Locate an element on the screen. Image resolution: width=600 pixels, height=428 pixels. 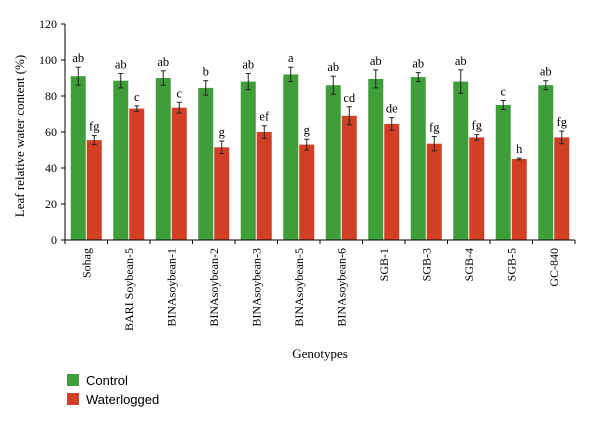
y-axis-ticks: 0 20 40 60 80 100 120 is located at coordinates (52, 132).